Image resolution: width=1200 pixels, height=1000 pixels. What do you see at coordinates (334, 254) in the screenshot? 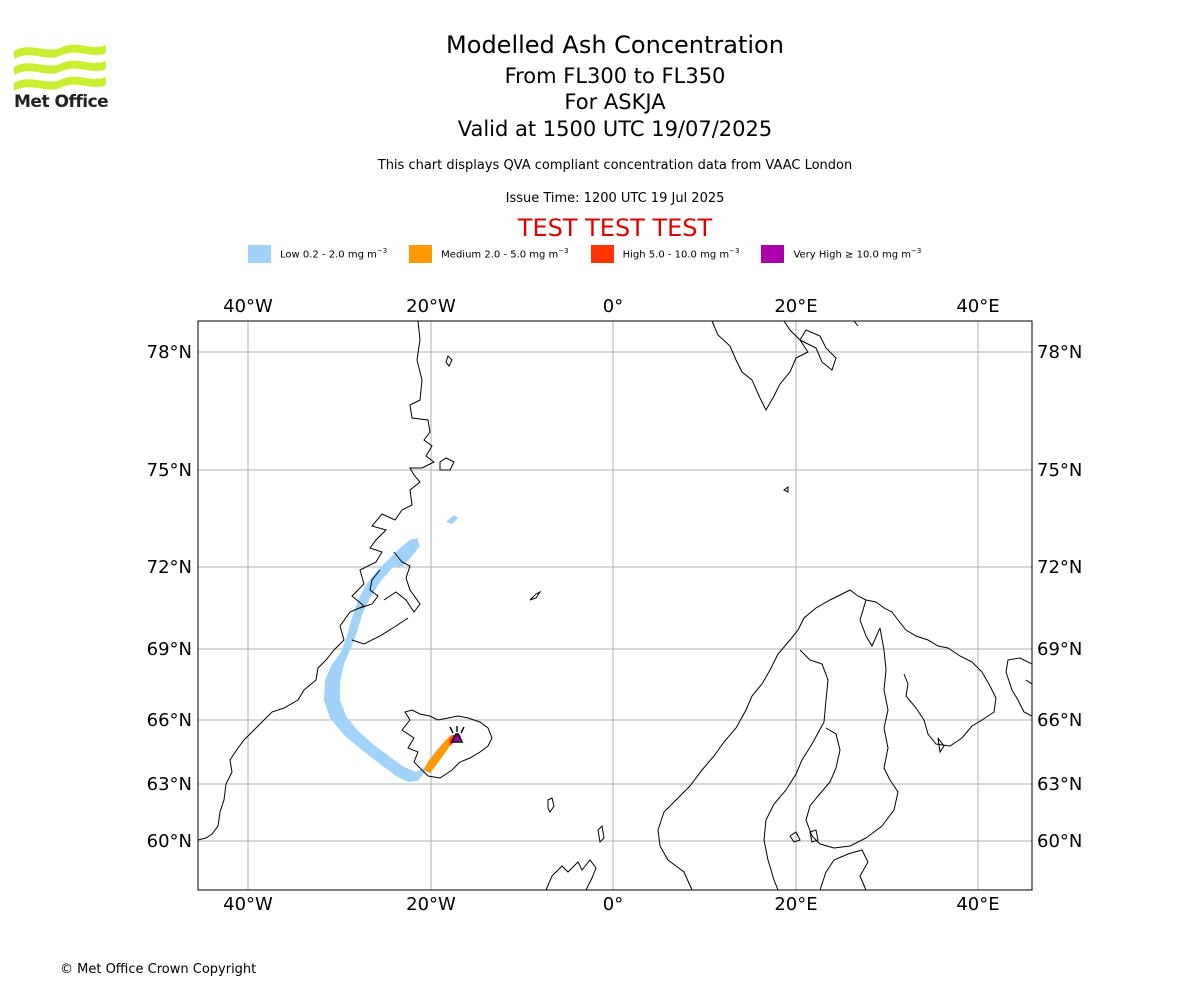
I see `legend-label-low: Low 0.2 - 2.0 mg m−3` at bounding box center [334, 254].